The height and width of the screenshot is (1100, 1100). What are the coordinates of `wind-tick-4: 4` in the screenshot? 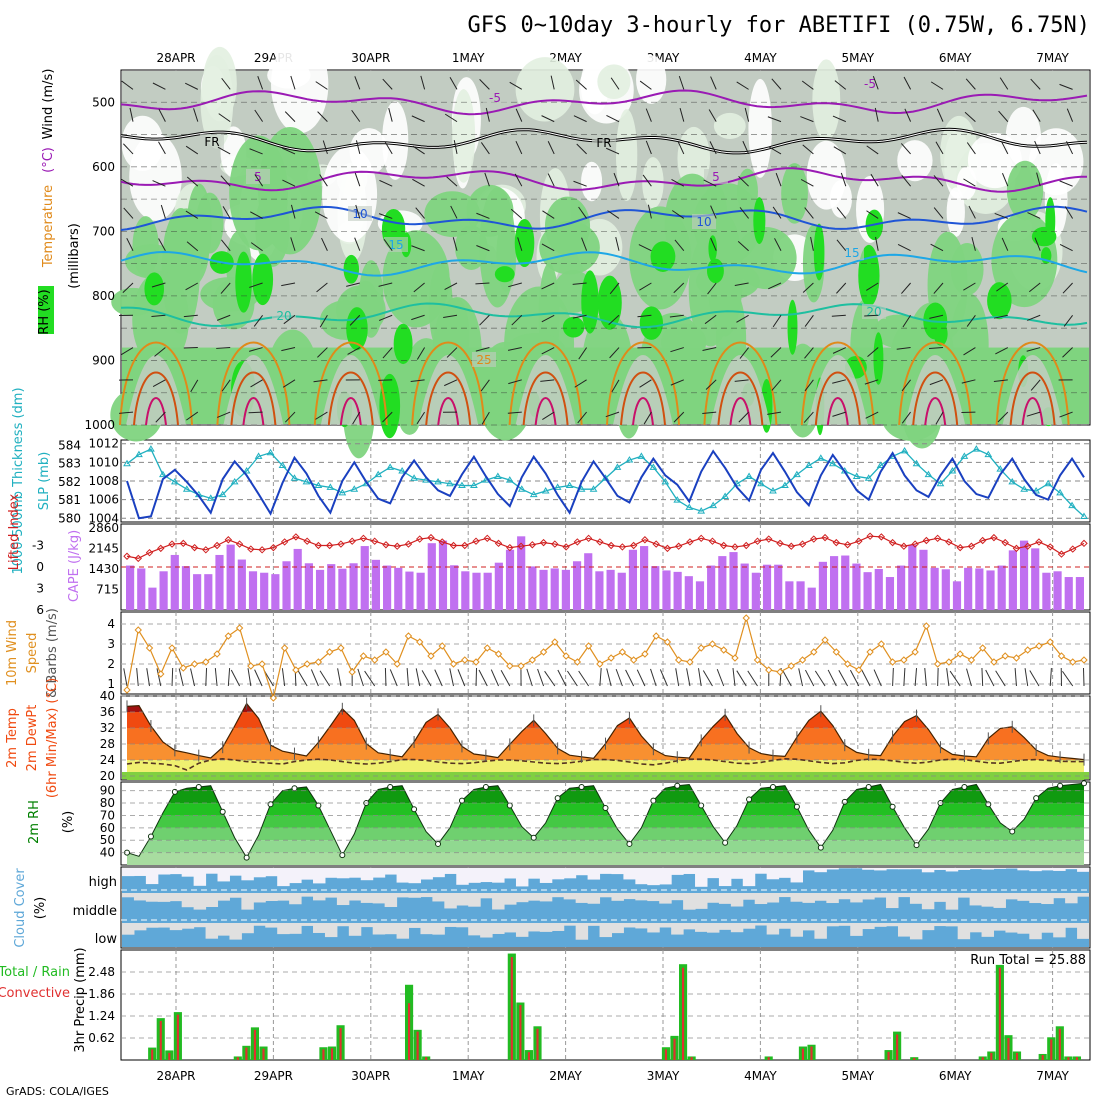 It's located at (111, 624).